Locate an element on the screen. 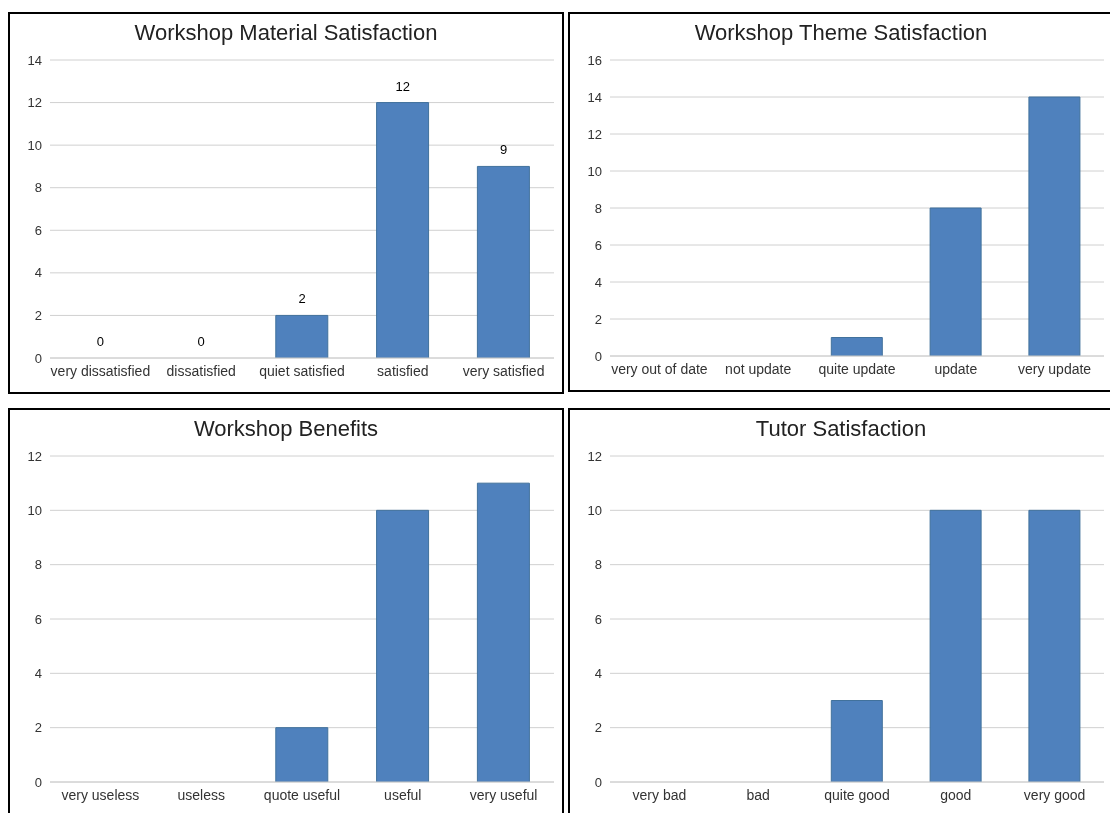 This screenshot has height=813, width=1110. x-tick-label: dissatisfied is located at coordinates (201, 370).